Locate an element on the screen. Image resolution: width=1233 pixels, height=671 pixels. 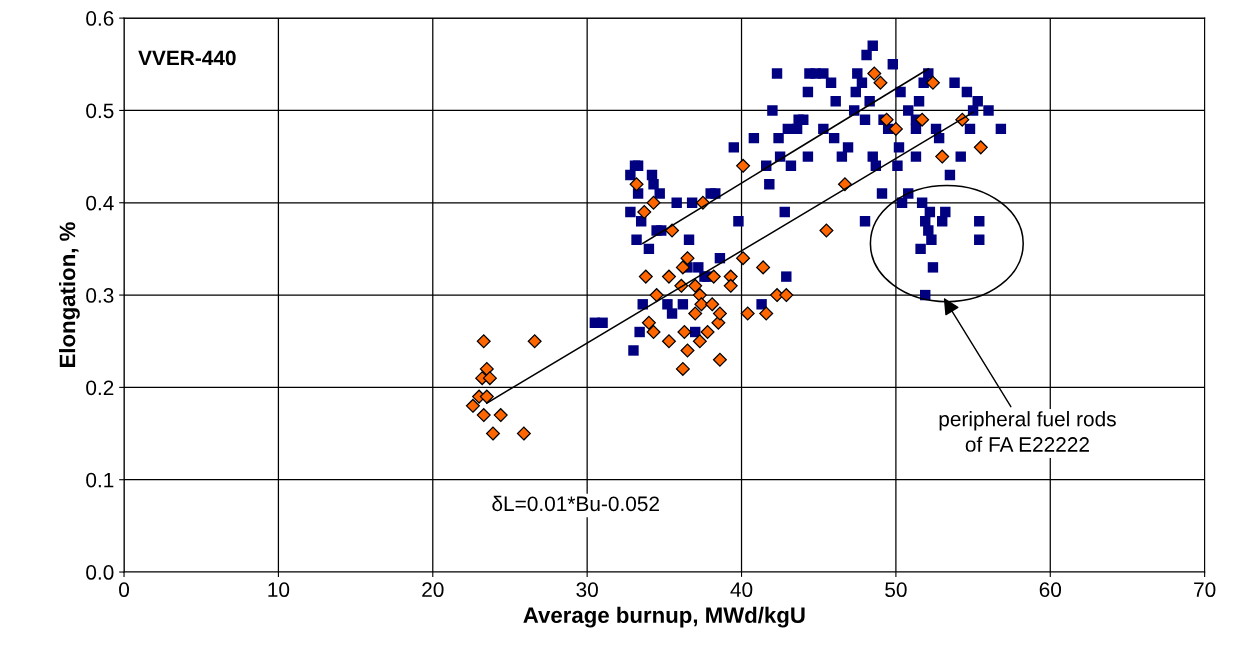
y-tick-label: 0.0 is located at coordinates (100, 572).